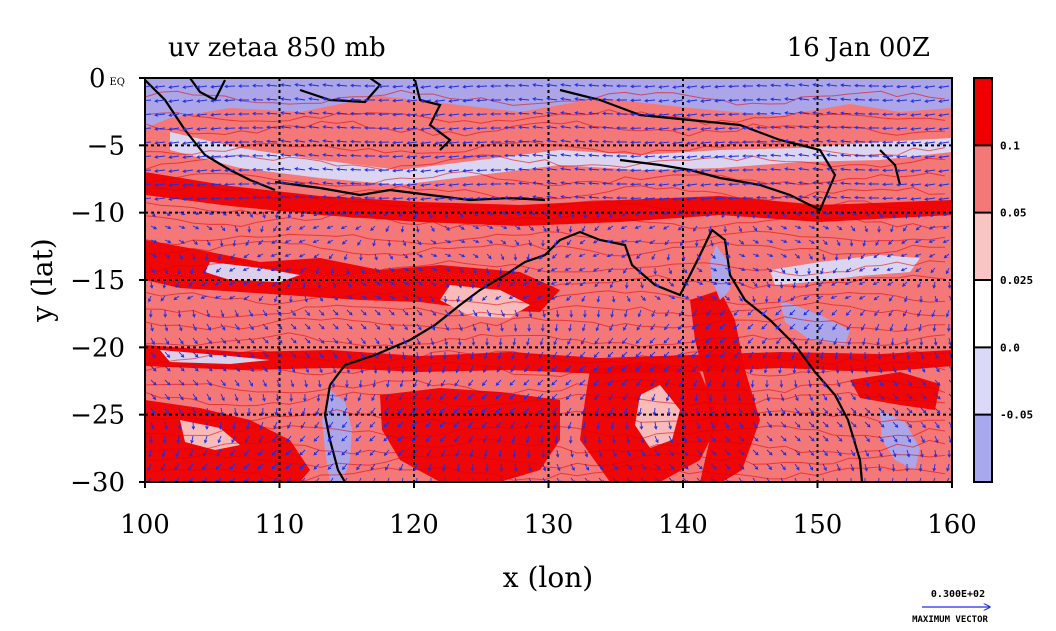  Describe the element at coordinates (97, 416) in the screenshot. I see `y-tick-label--25: −25` at that location.